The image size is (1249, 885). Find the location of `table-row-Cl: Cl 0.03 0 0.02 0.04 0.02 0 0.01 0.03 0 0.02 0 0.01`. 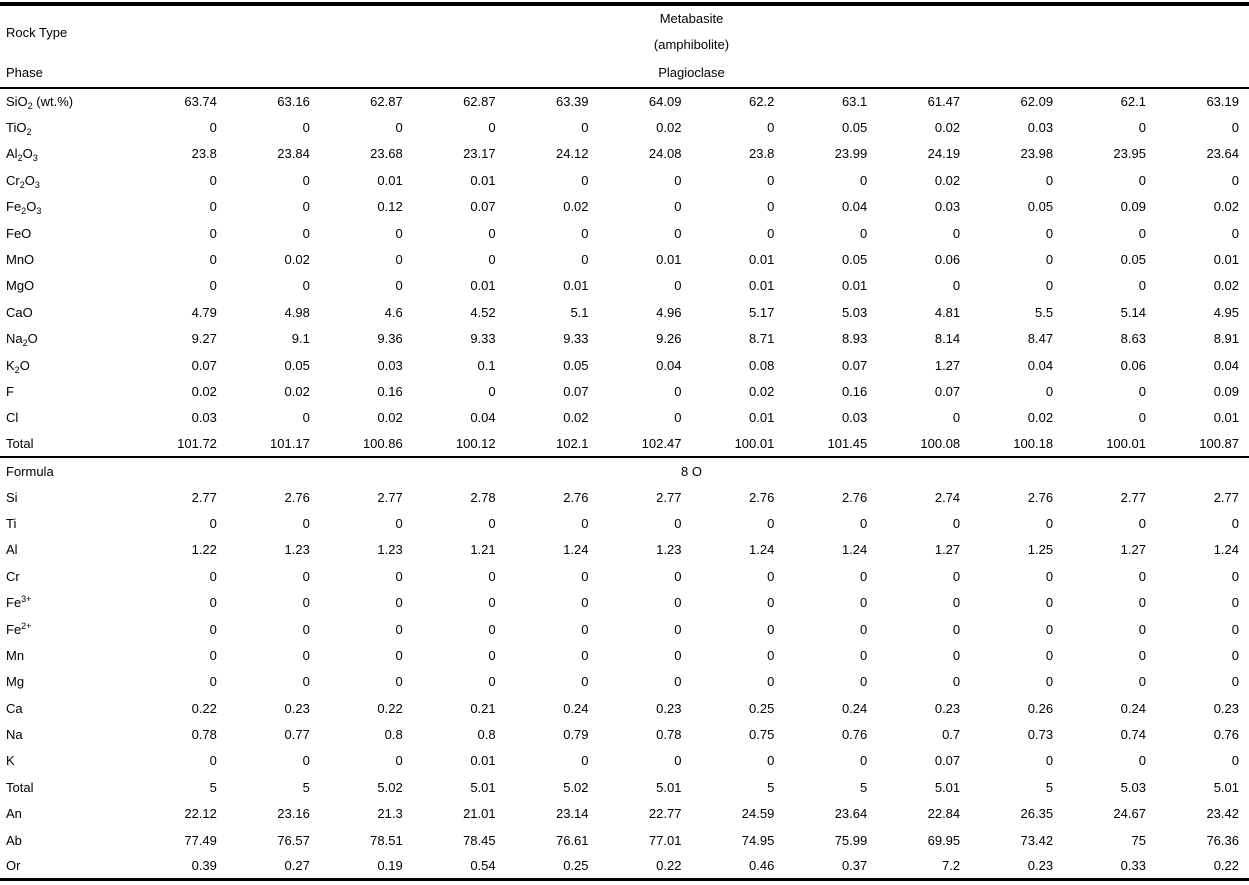

table-row-Cl: Cl 0.03 0 0.02 0.04 0.02 0 0.01 0.03 0 0.02 0 0.01 is located at coordinates (624, 418).